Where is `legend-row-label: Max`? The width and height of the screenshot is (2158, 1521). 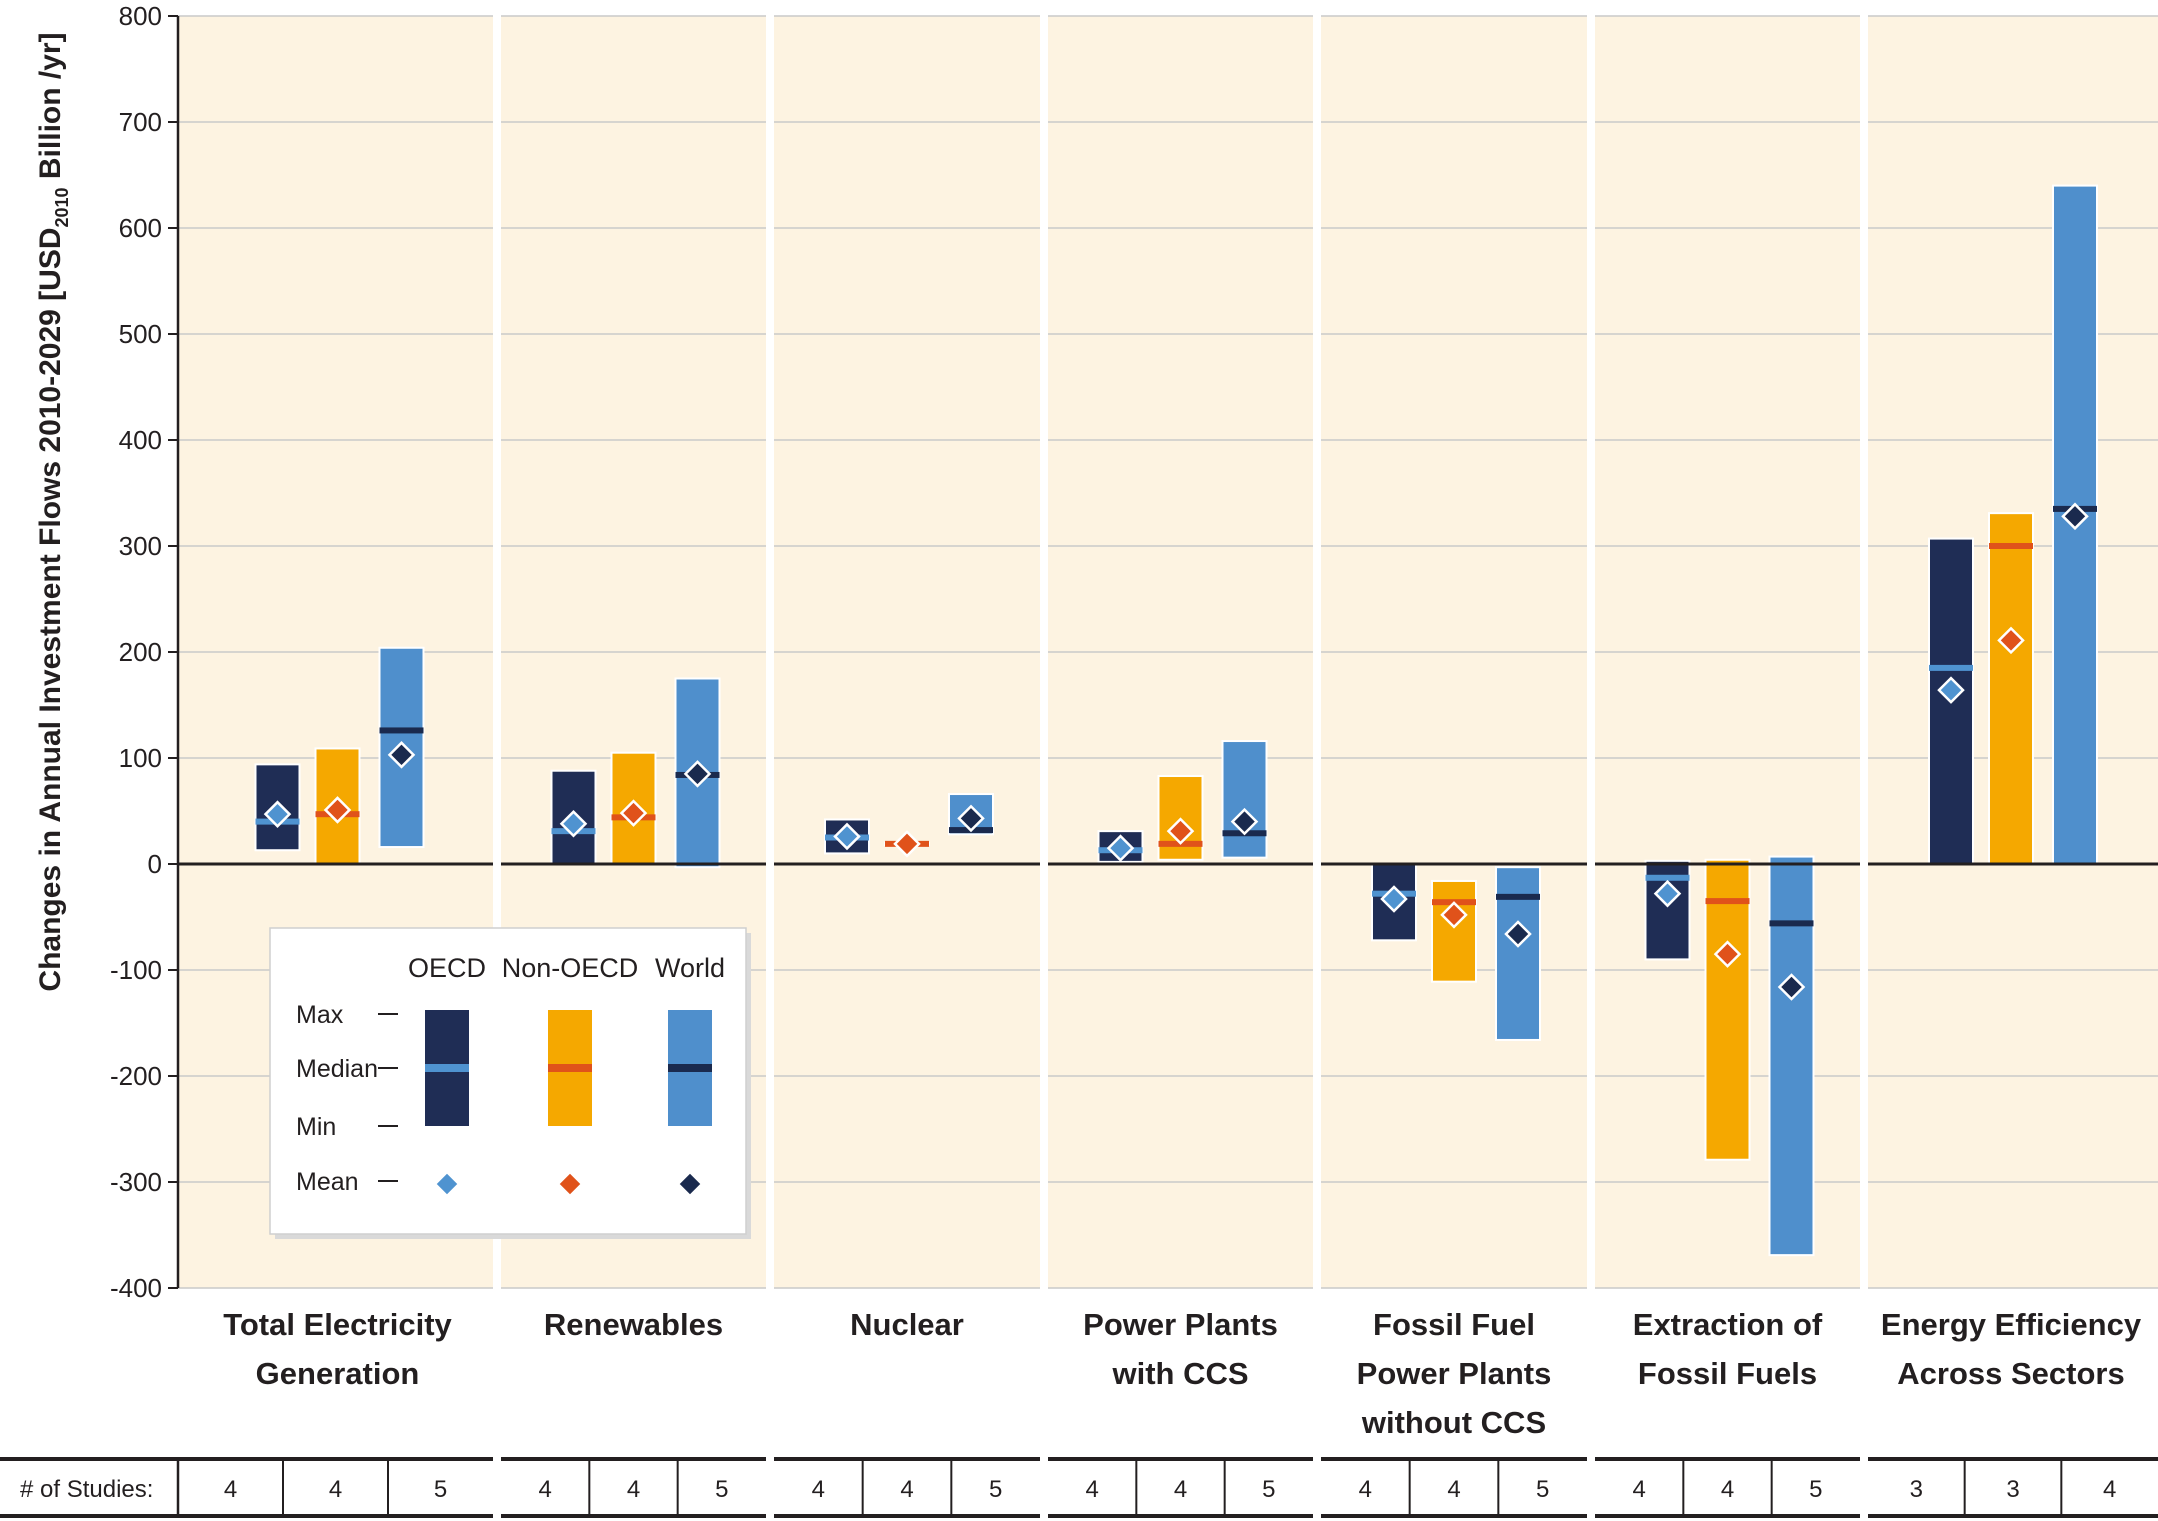
legend-row-label: Max is located at coordinates (320, 1015).